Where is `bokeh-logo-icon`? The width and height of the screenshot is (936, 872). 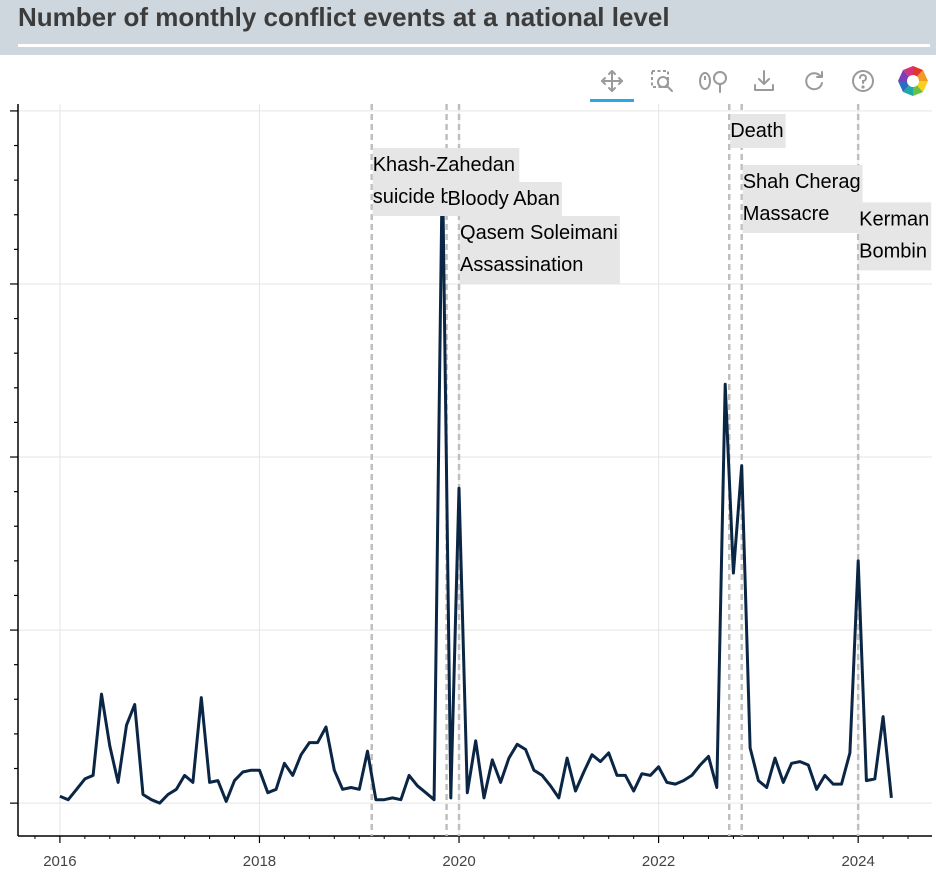 bokeh-logo-icon is located at coordinates (913, 81).